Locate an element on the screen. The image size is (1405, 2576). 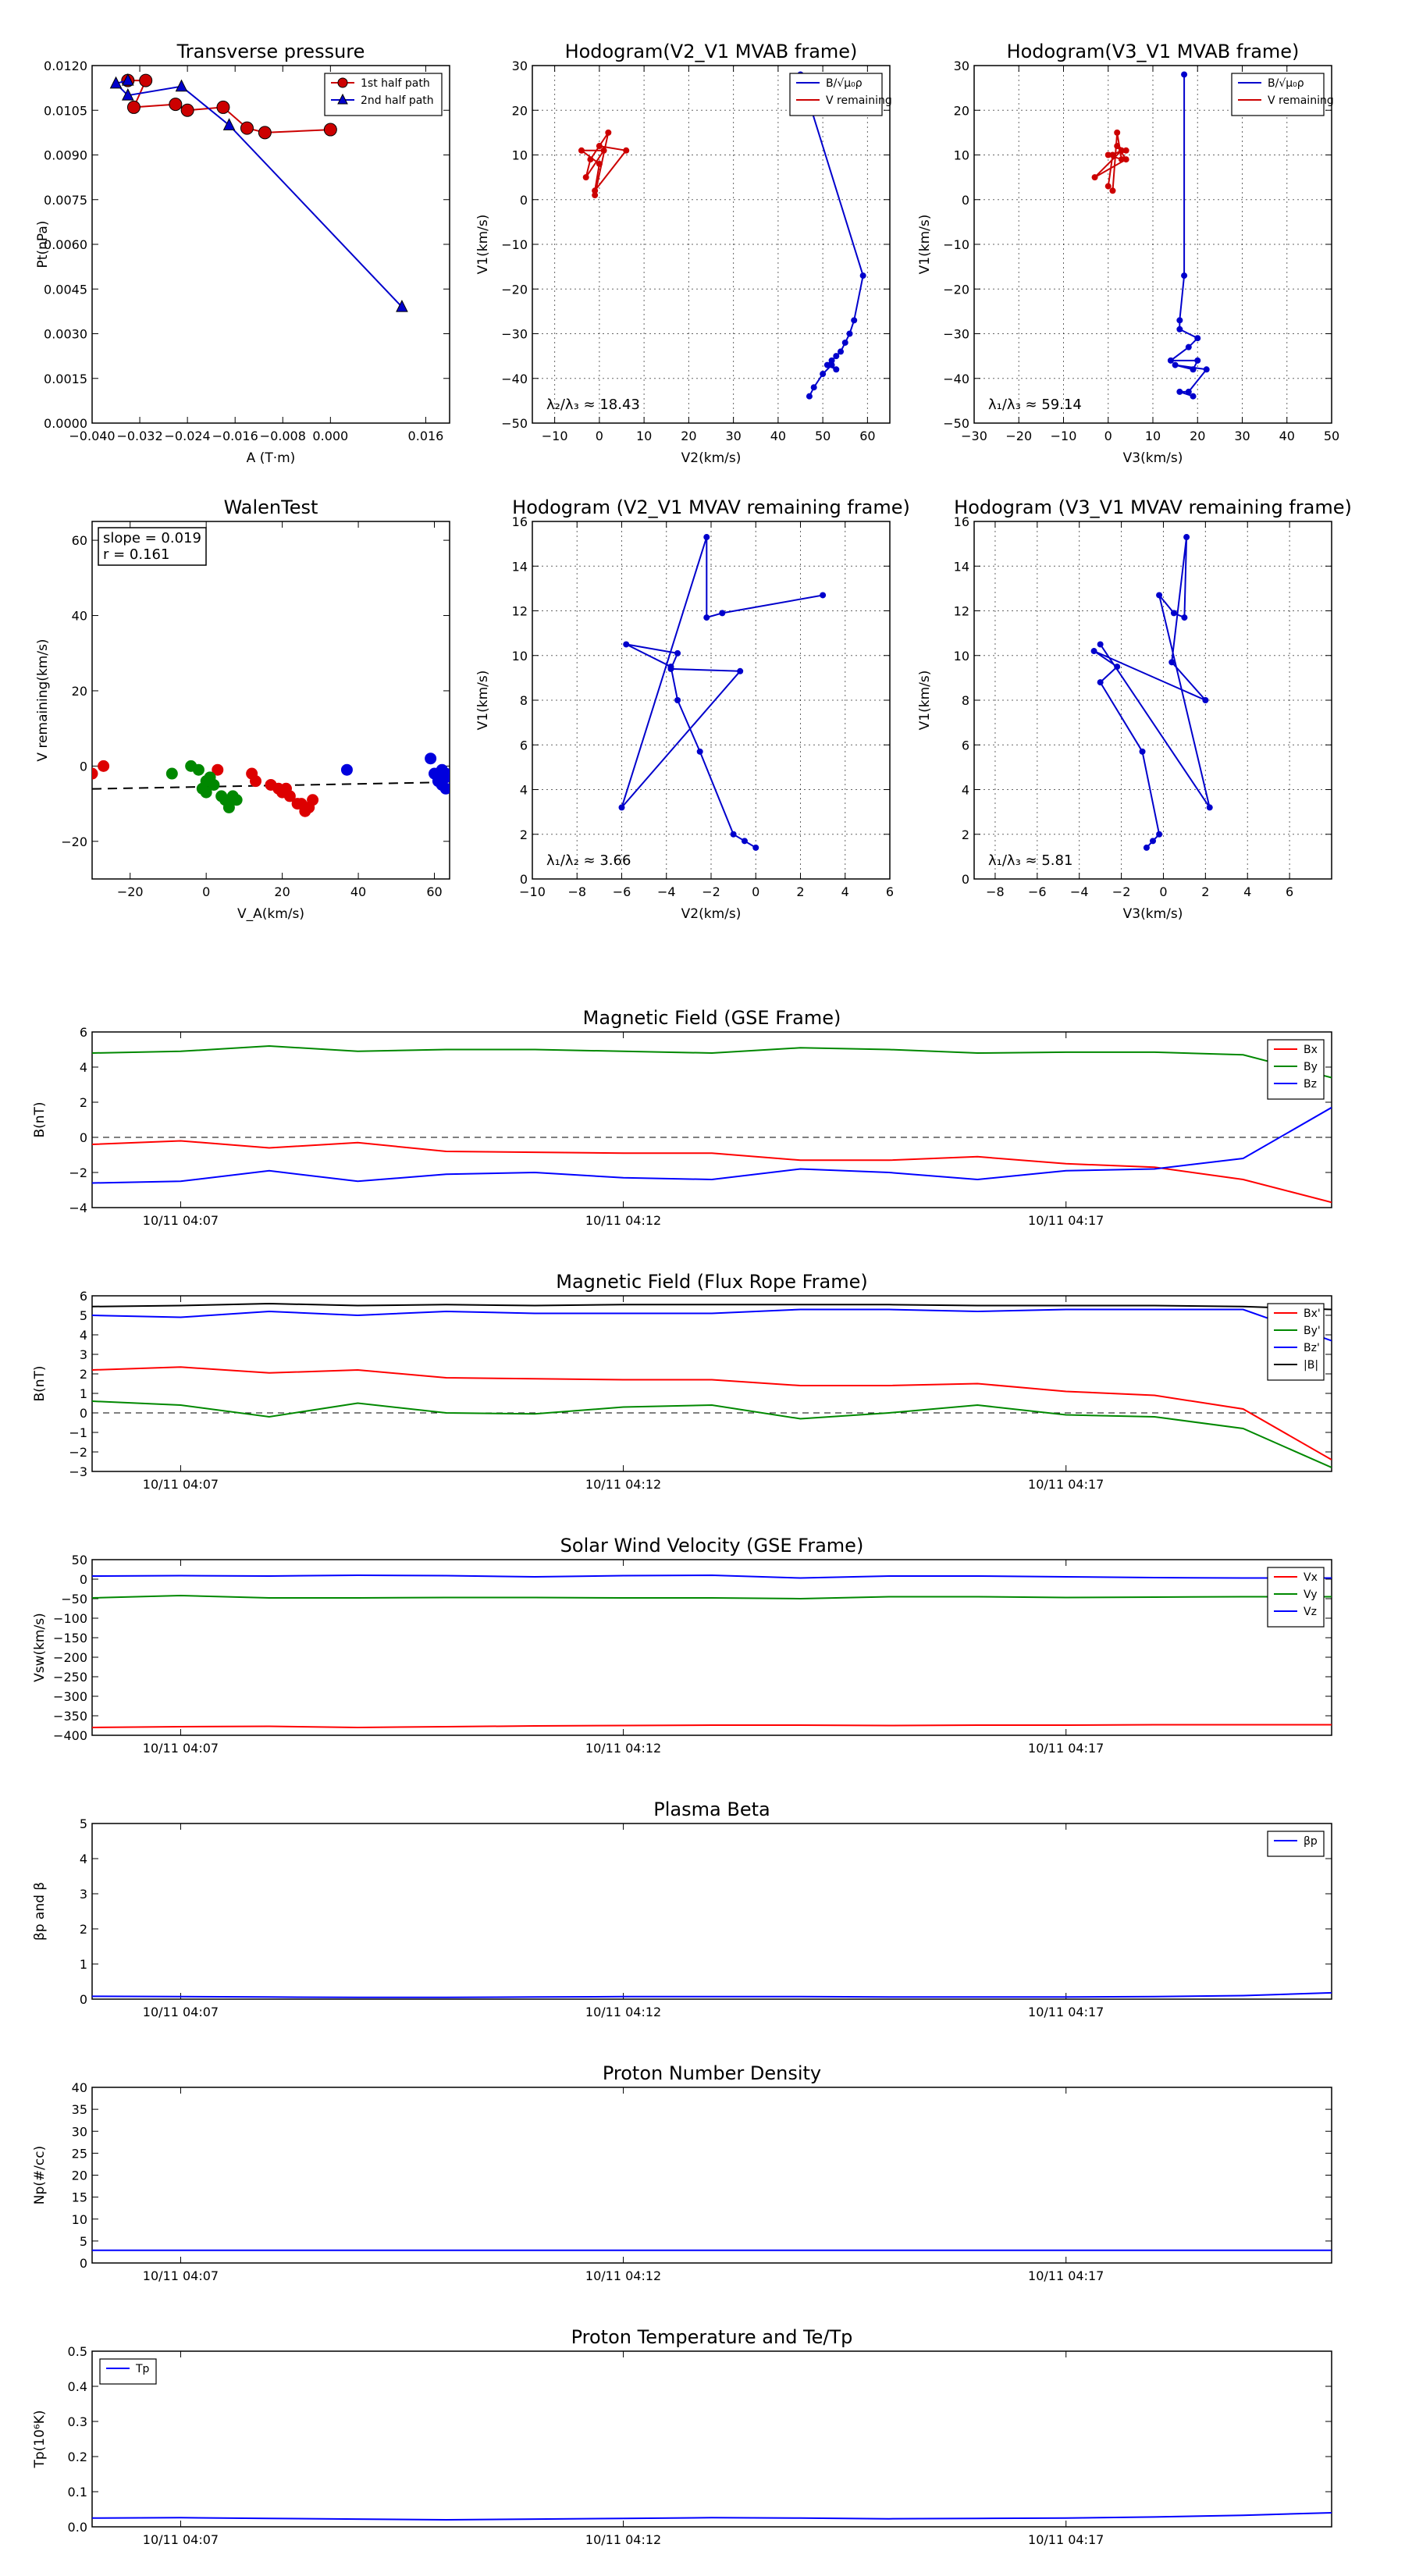
y-tick-label: −1 is located at coordinates (78, 1432).